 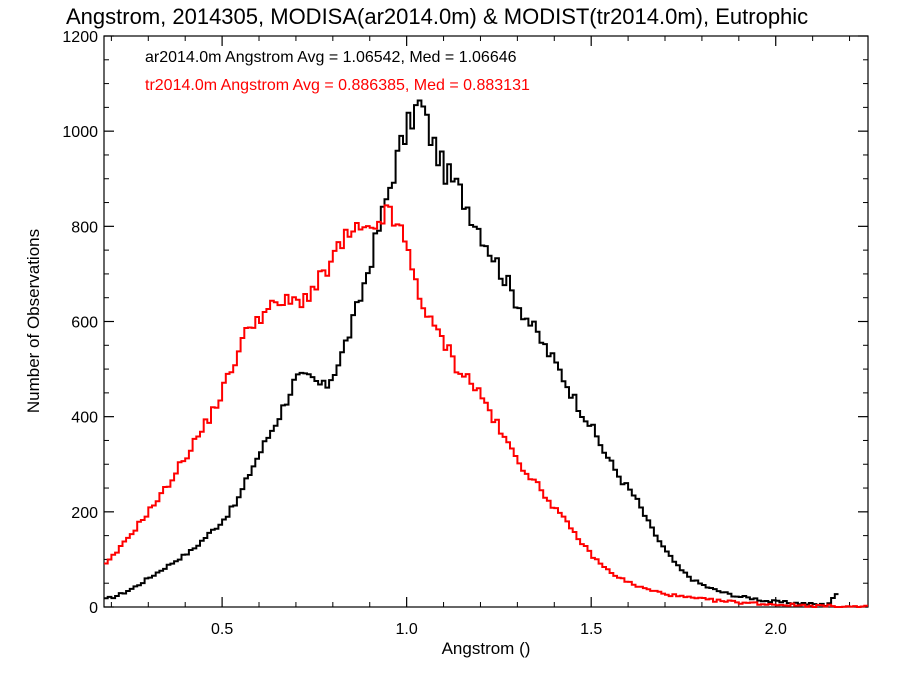 I want to click on y-tick-label: 1200, so click(x=80, y=37).